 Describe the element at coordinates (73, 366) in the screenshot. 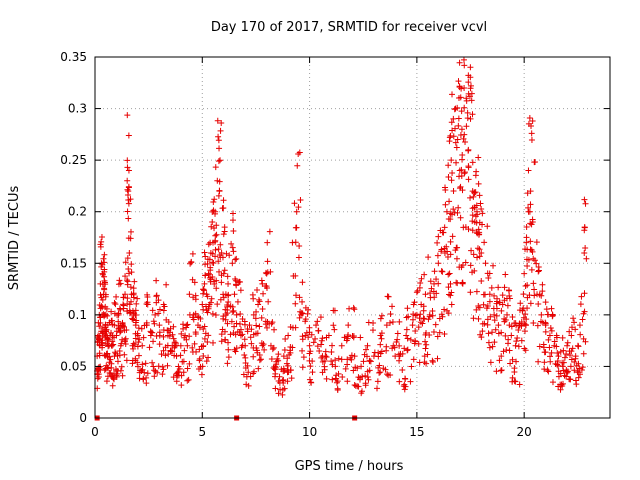

I see `y-tick-label: 0.05` at that location.